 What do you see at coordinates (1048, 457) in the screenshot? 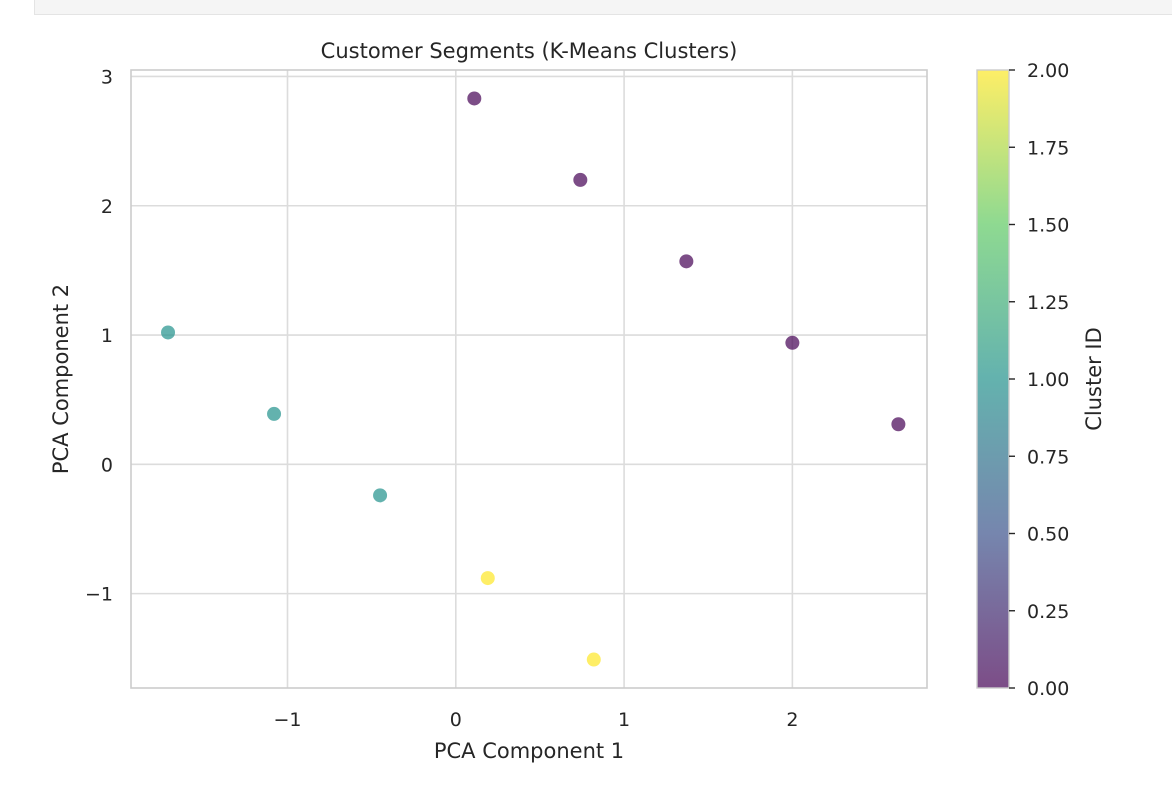
I see `colorbar-tick-label: 0.75` at bounding box center [1048, 457].